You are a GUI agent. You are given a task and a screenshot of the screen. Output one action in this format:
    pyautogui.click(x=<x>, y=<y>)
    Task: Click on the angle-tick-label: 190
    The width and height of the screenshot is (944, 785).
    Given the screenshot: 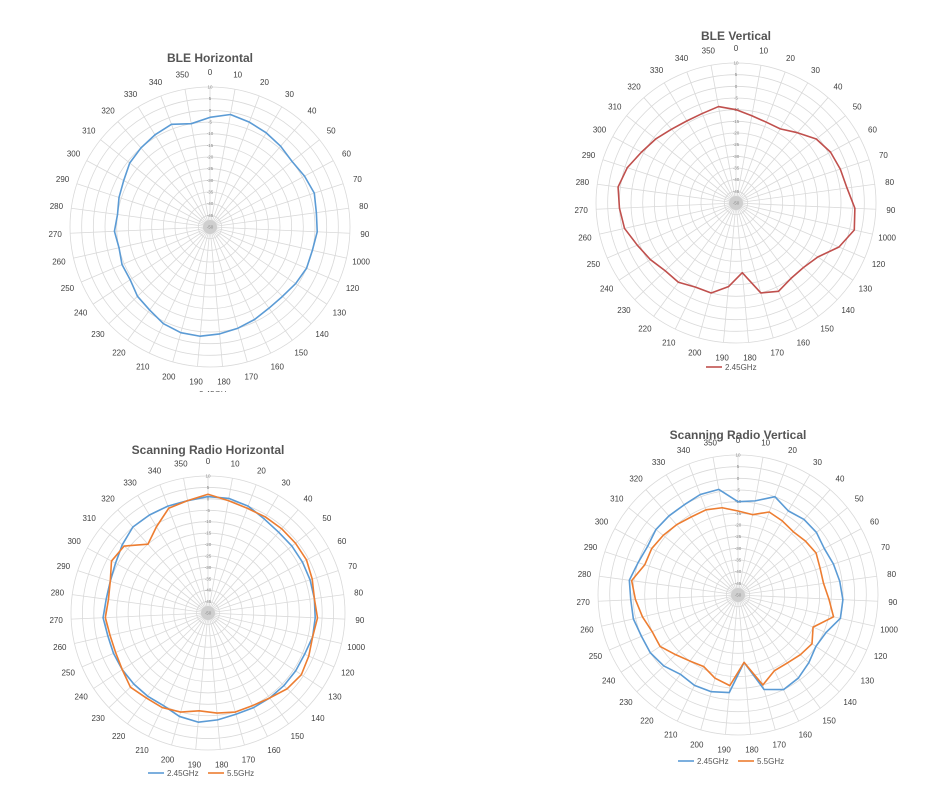 What is the action you would take?
    pyautogui.click(x=195, y=764)
    